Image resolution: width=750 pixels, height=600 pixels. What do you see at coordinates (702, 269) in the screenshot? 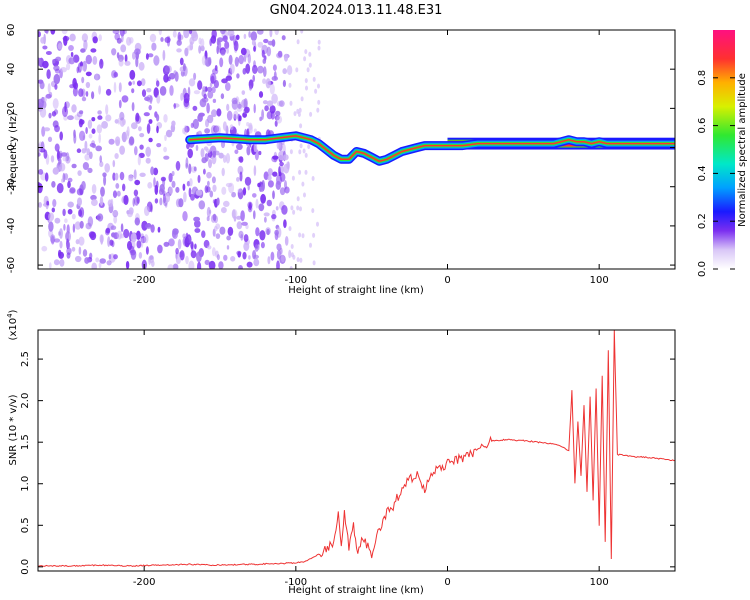
I see `colorbar-tick-label: 0.0` at bounding box center [702, 269].